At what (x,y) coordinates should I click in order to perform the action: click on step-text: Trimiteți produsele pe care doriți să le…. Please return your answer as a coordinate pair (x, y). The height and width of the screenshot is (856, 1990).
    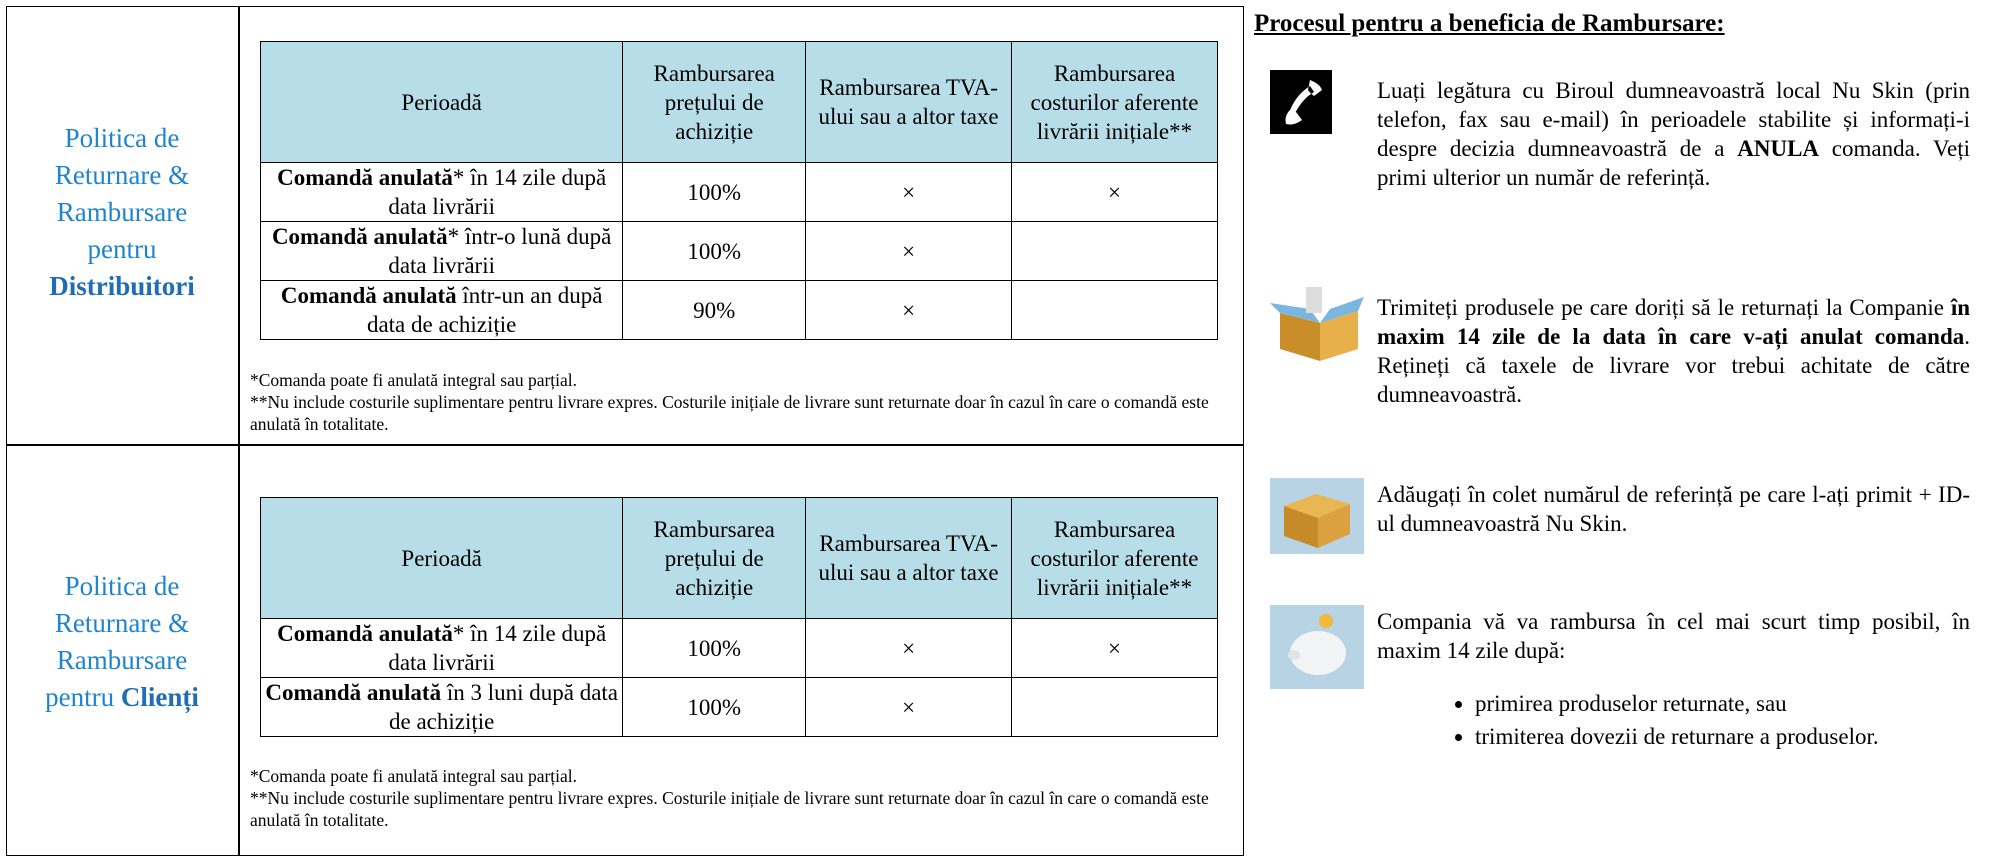
    Looking at the image, I should click on (1673, 351).